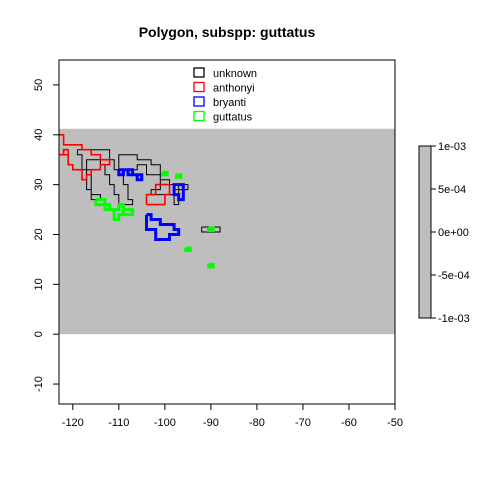 This screenshot has width=480, height=480. I want to click on x-tick-label: -120, so click(73, 423).